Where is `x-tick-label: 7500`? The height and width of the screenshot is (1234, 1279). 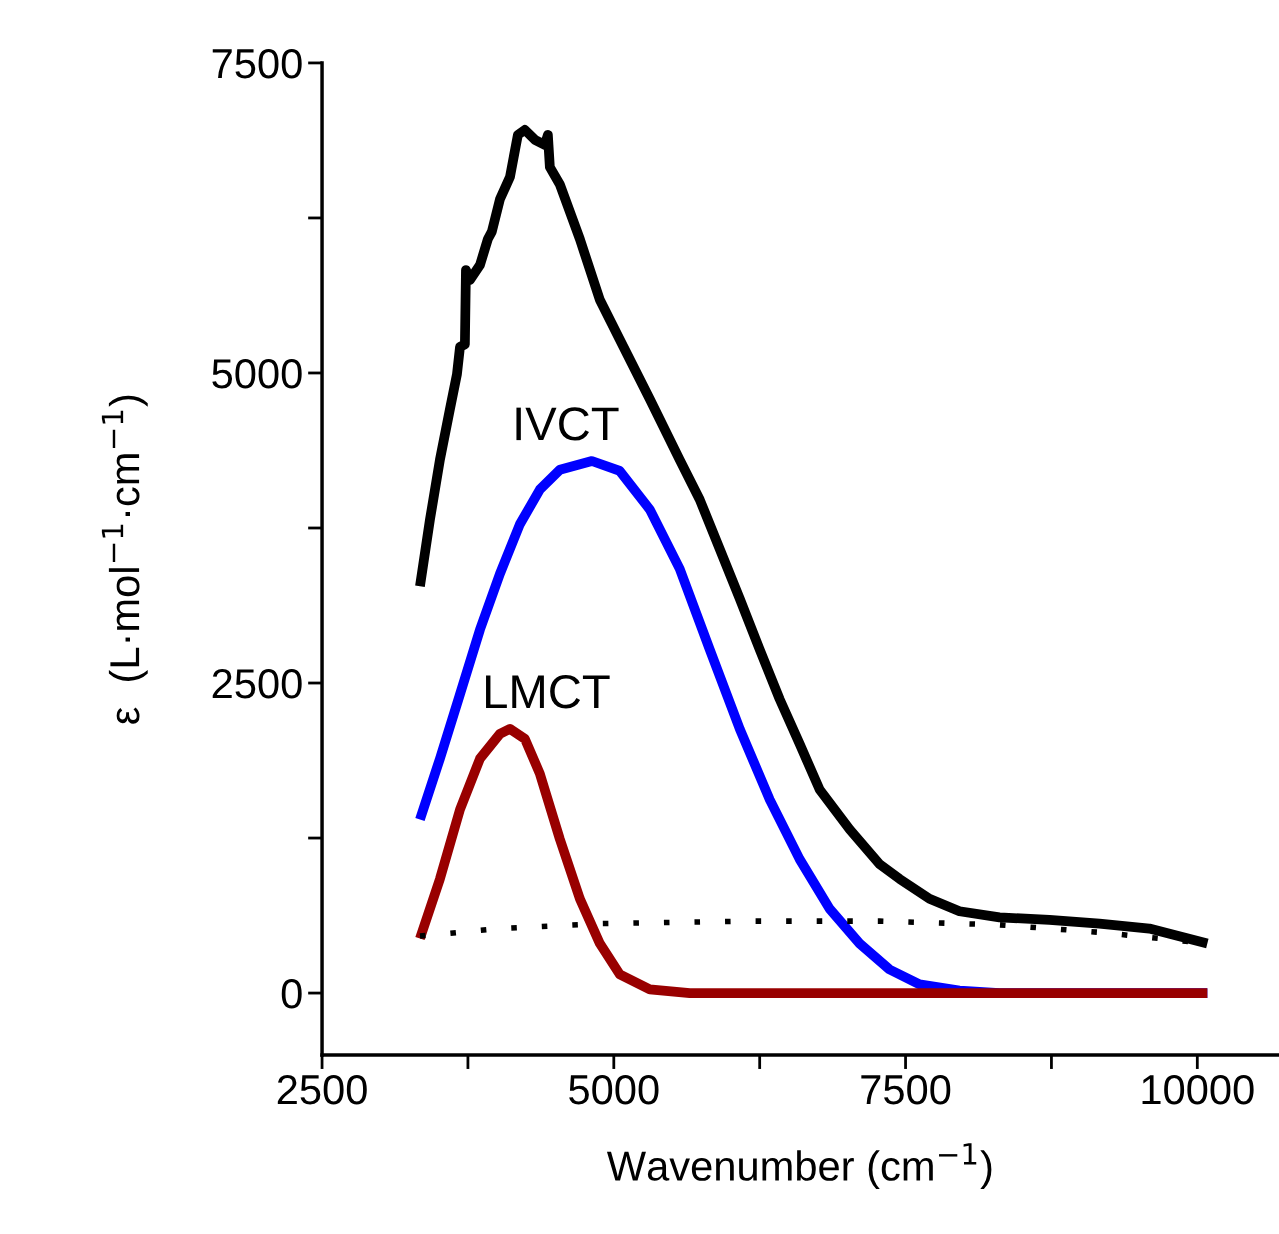 x-tick-label: 7500 is located at coordinates (906, 1089).